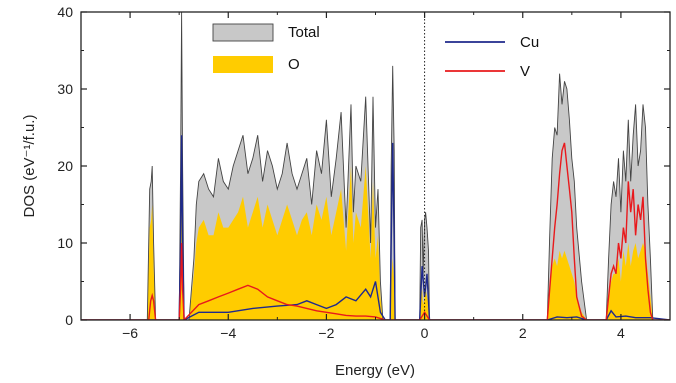 Image resolution: width=676 pixels, height=383 pixels. Describe the element at coordinates (375, 370) in the screenshot. I see `x-axis-title: Energy (eV)` at that location.